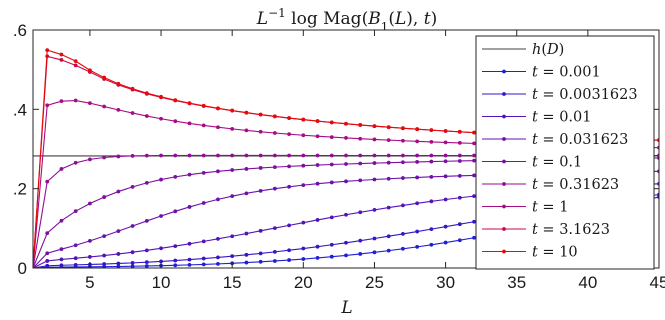  What do you see at coordinates (557, 163) in the screenshot?
I see `legend-label: t = 0.1` at bounding box center [557, 163].